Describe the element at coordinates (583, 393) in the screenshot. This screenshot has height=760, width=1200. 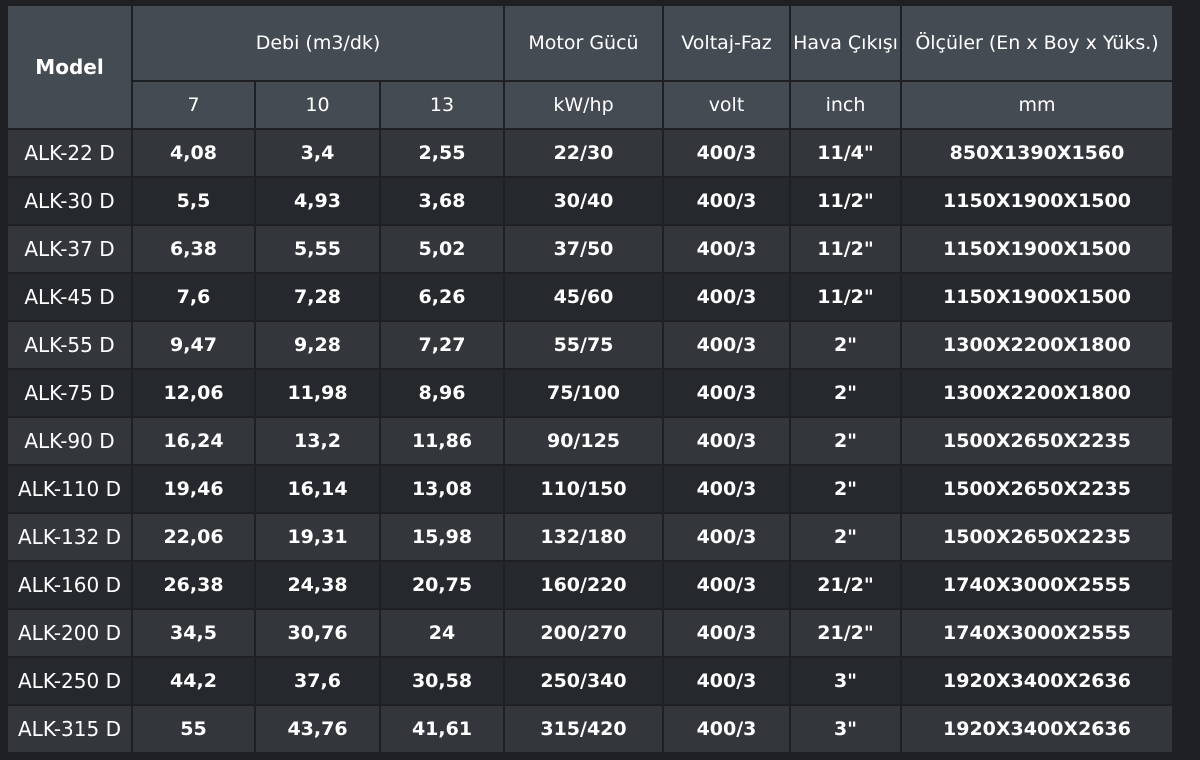
I see `cell-motor-power: 75/100` at that location.